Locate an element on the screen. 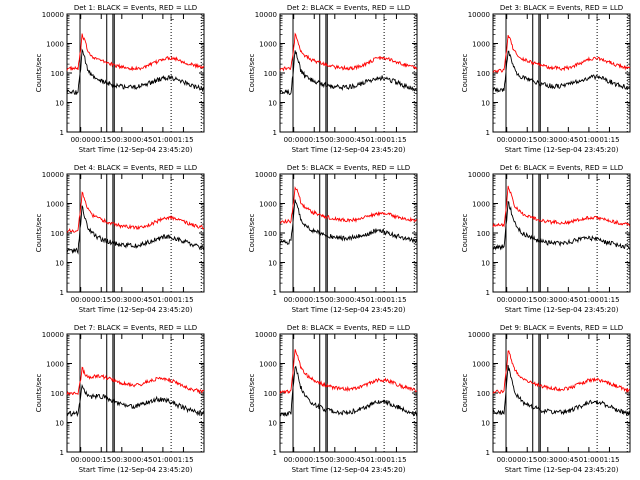  panel-title: Det 1: BLACK = Events, RED = LLD is located at coordinates (135, 8).